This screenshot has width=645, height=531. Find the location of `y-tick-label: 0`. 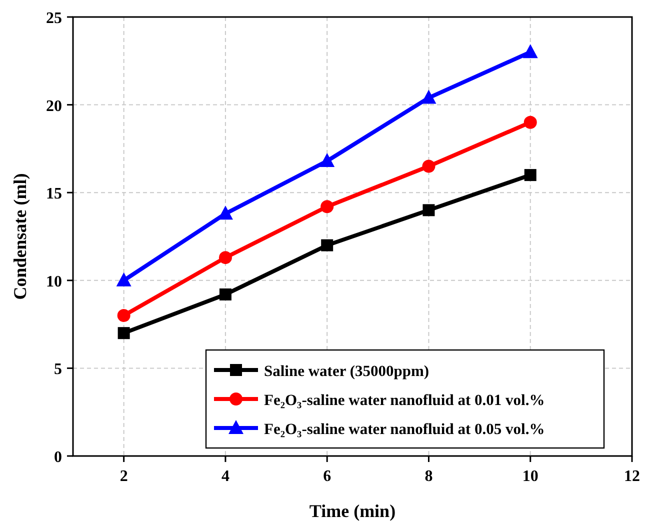

y-tick-label: 0 is located at coordinates (58, 457).